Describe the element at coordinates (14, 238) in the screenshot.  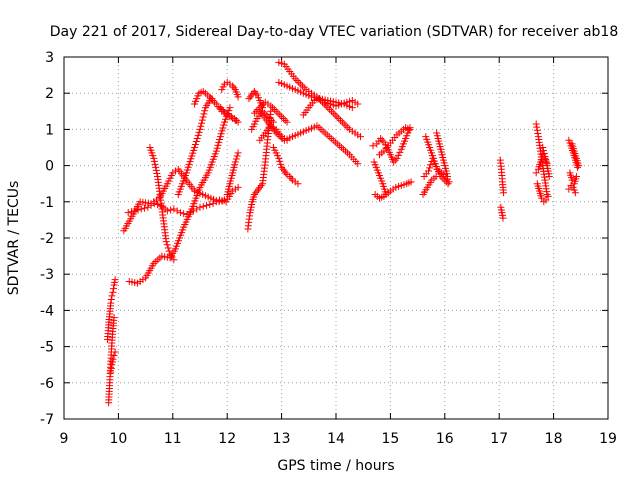
I see `y-axis-label: SDTVAR / TECUs` at that location.